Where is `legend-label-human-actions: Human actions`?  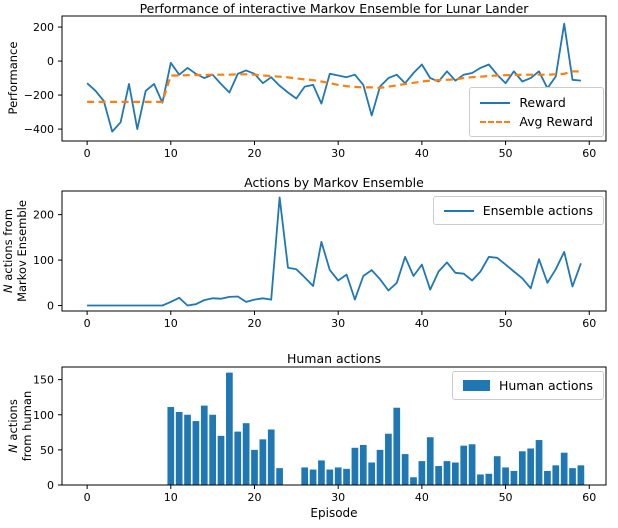 legend-label-human-actions: Human actions is located at coordinates (545, 385).